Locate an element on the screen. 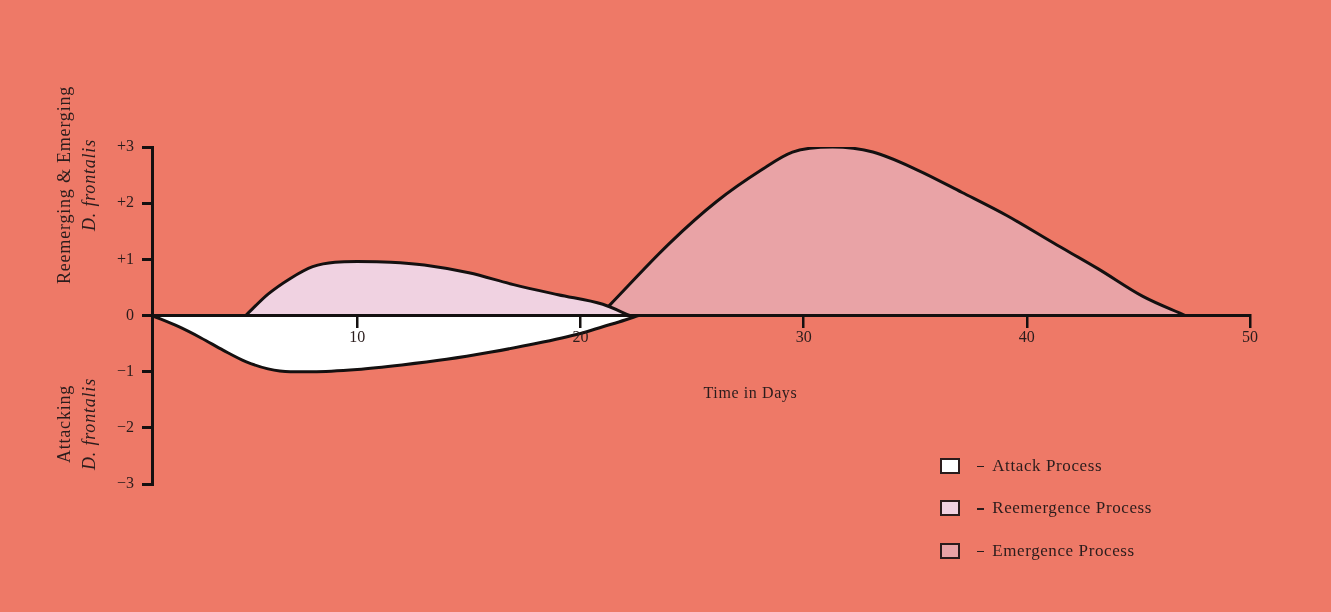 The image size is (1331, 612). x-tick-label: 50 is located at coordinates (1250, 336).